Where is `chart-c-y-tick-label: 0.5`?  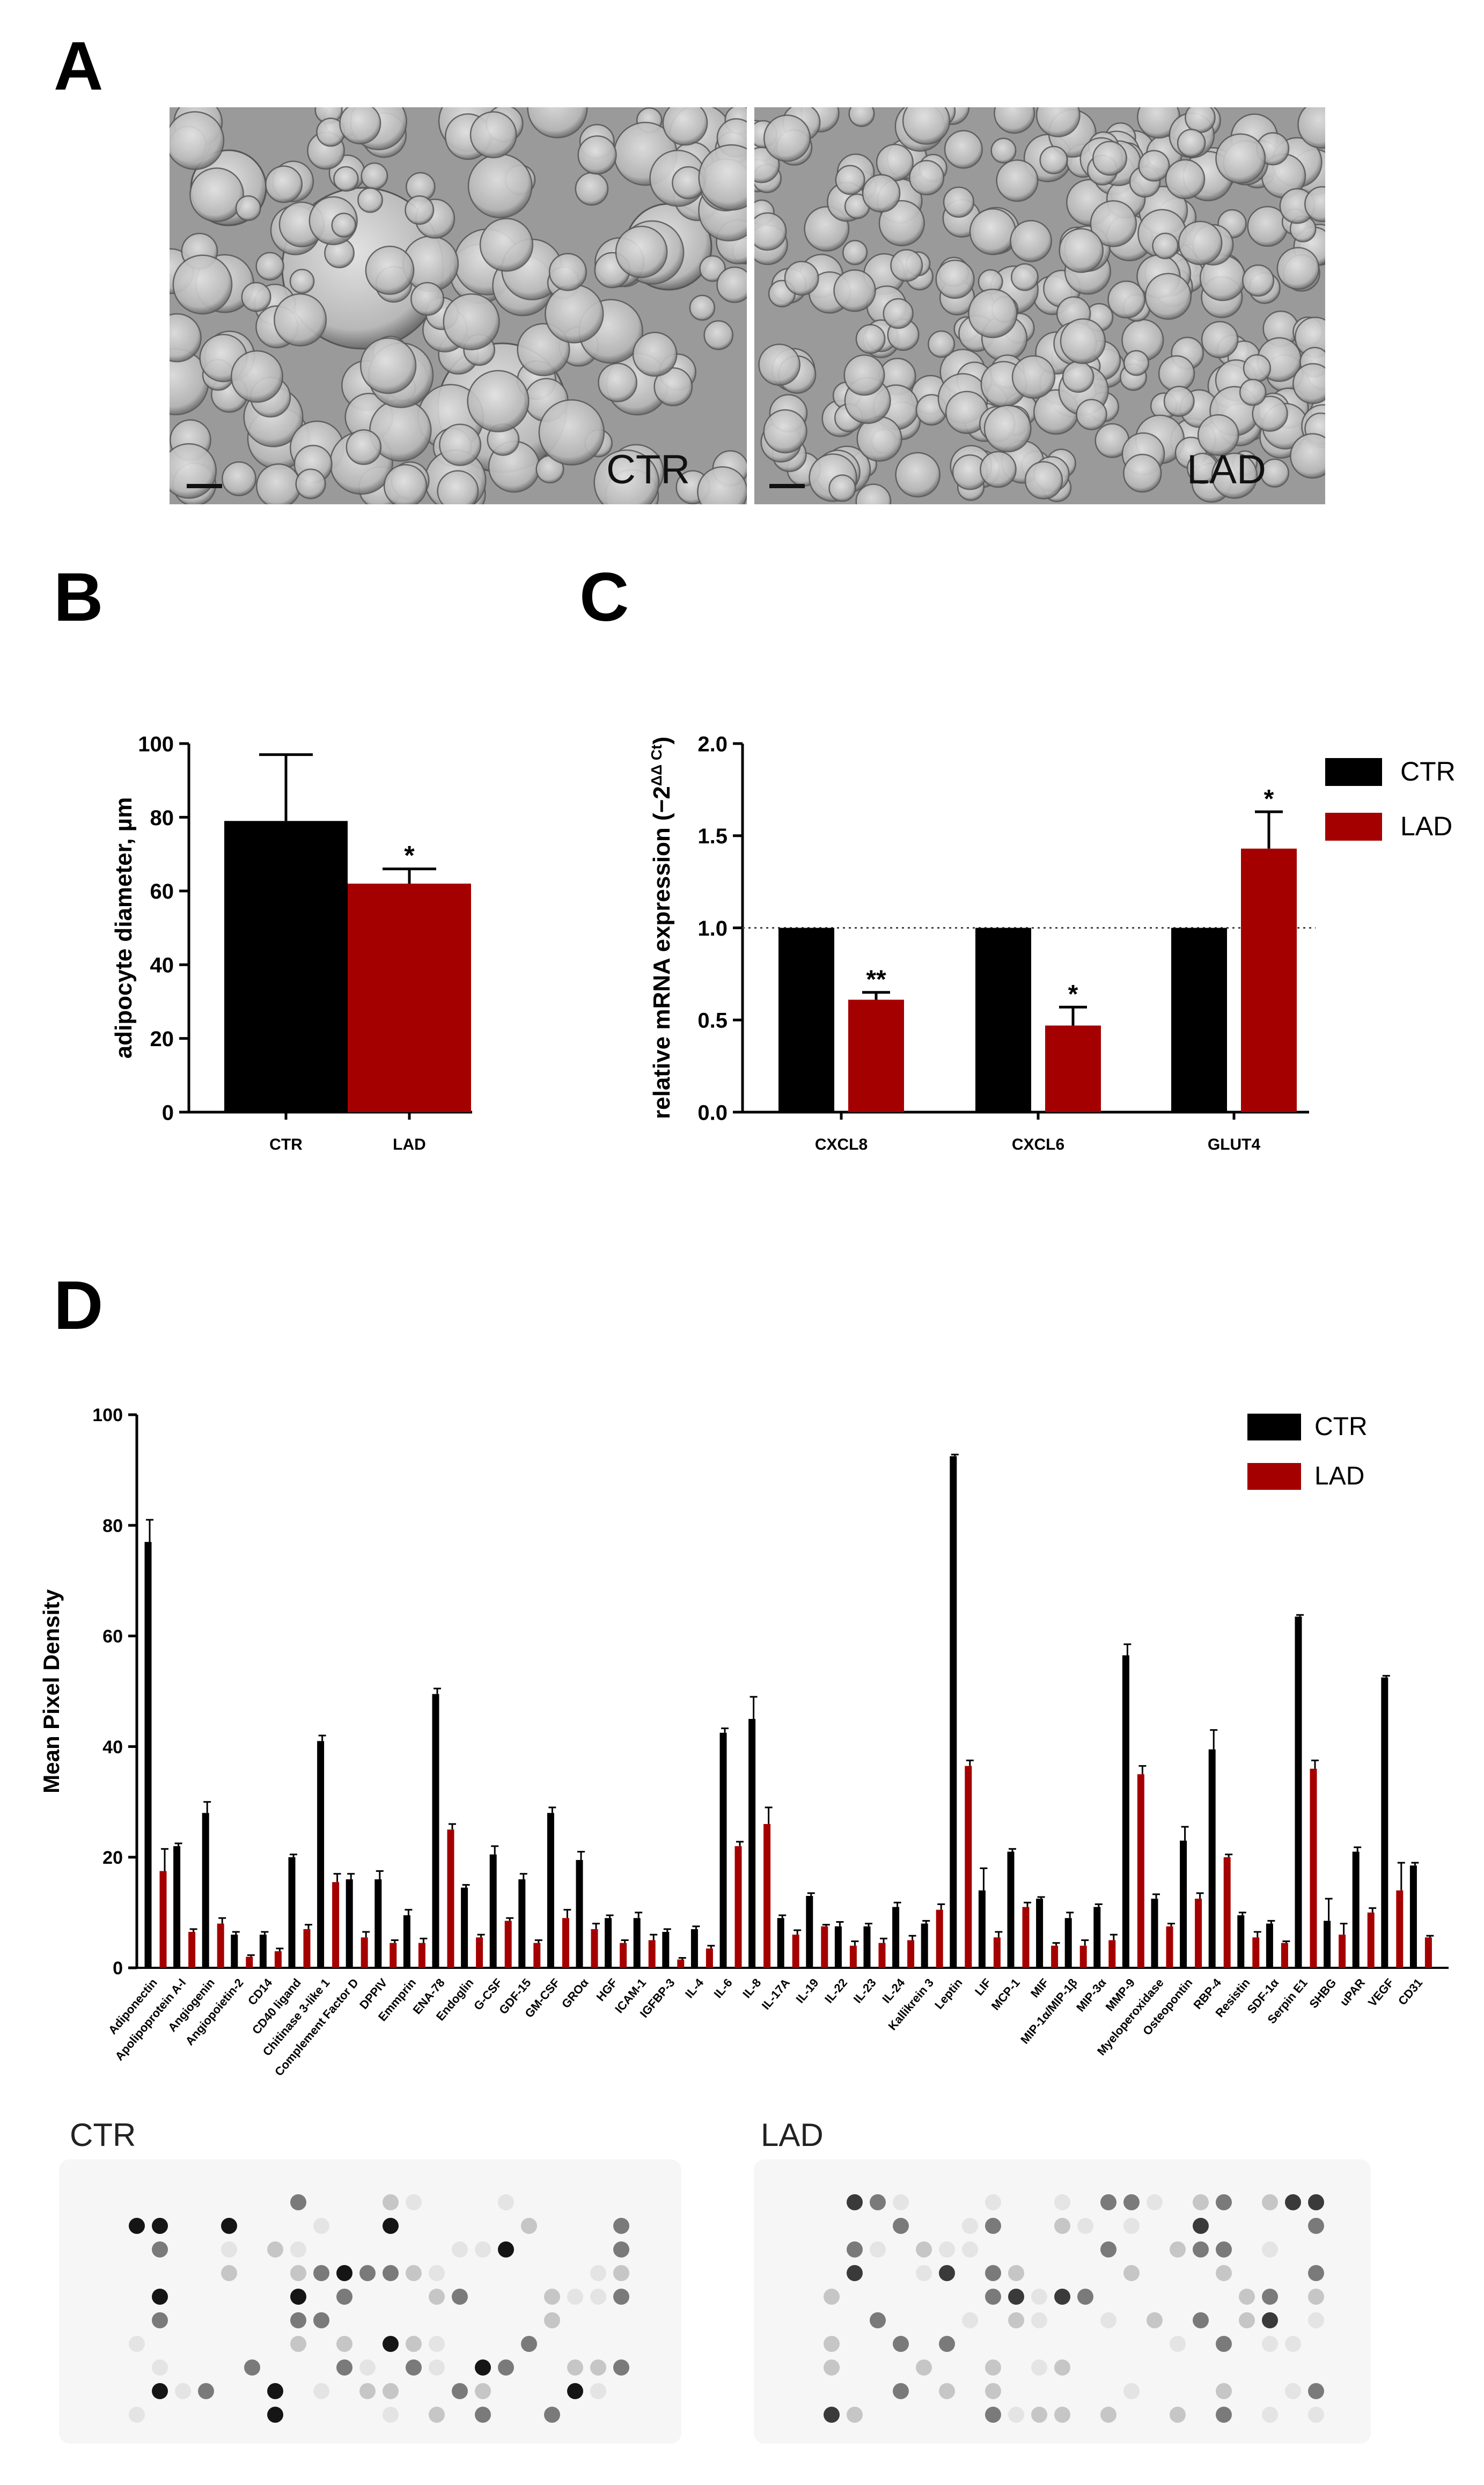
chart-c-y-tick-label: 0.5 is located at coordinates (713, 1021).